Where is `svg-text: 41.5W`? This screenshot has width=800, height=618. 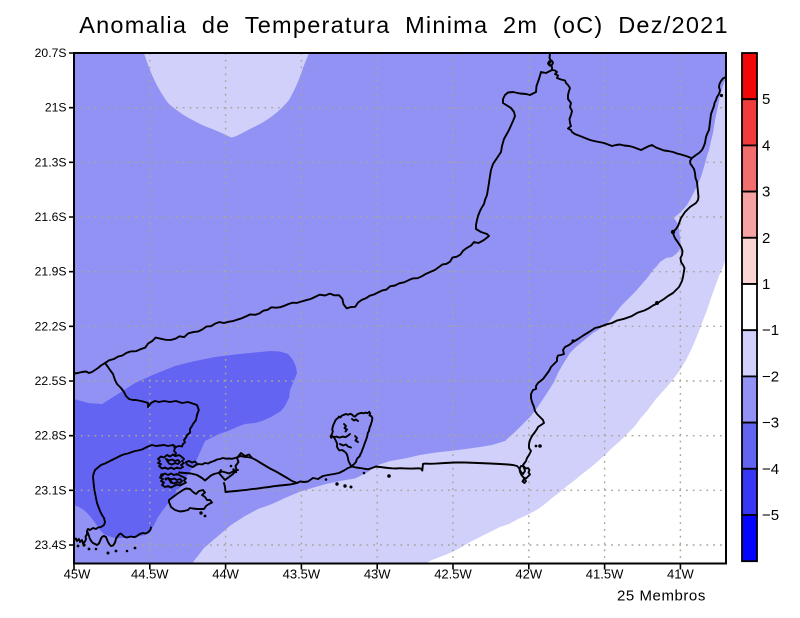 svg-text: 41.5W is located at coordinates (605, 574).